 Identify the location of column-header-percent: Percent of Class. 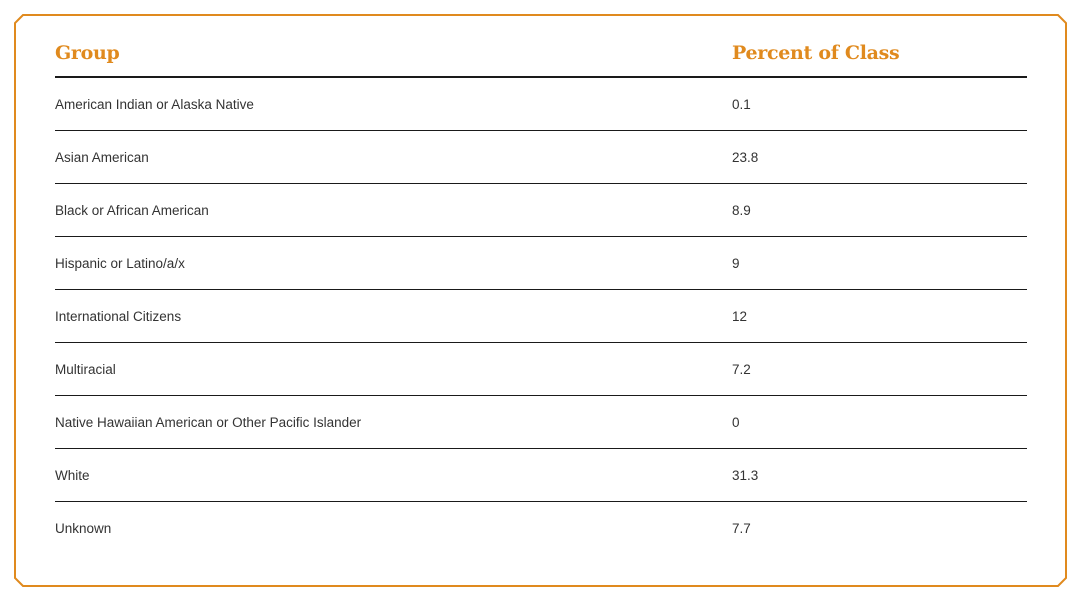
(879, 54).